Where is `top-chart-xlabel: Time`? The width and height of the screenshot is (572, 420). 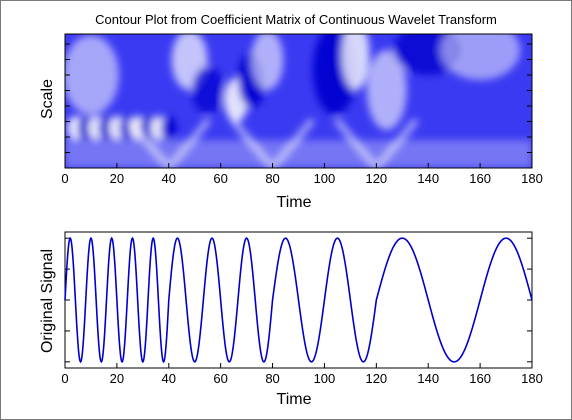
top-chart-xlabel: Time is located at coordinates (294, 202).